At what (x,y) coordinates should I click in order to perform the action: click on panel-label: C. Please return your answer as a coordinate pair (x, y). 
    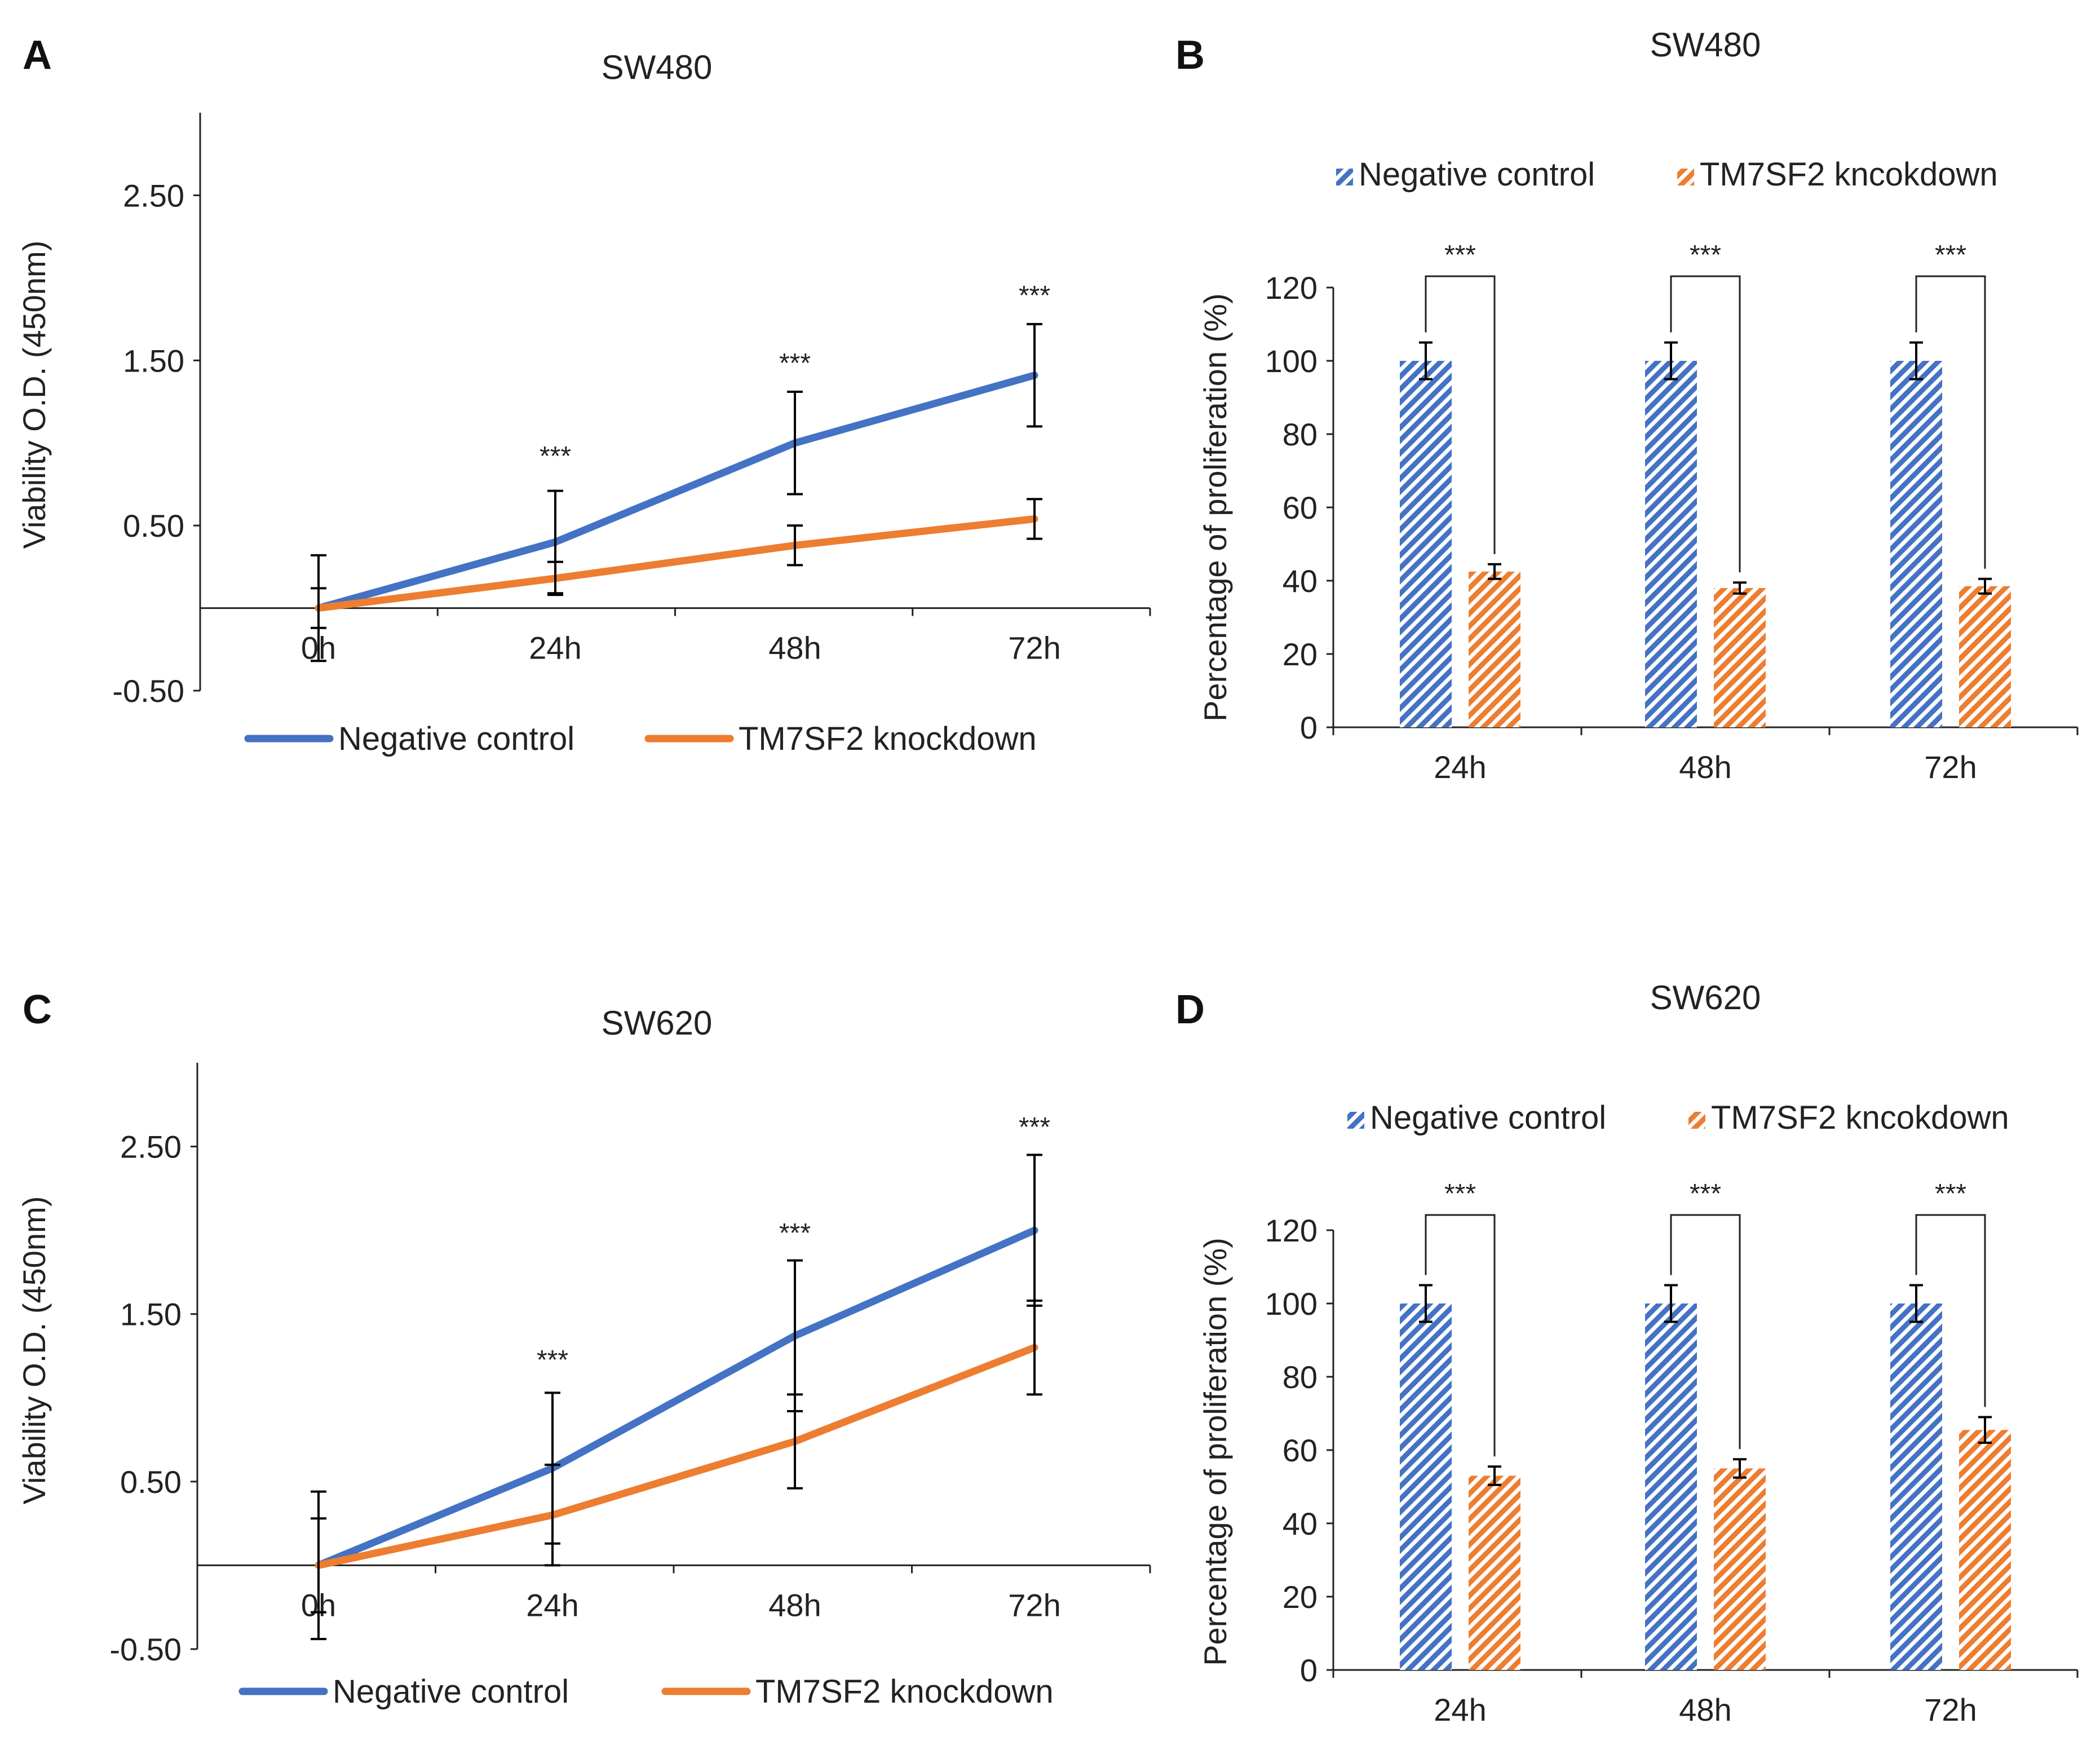
    Looking at the image, I should click on (37, 1009).